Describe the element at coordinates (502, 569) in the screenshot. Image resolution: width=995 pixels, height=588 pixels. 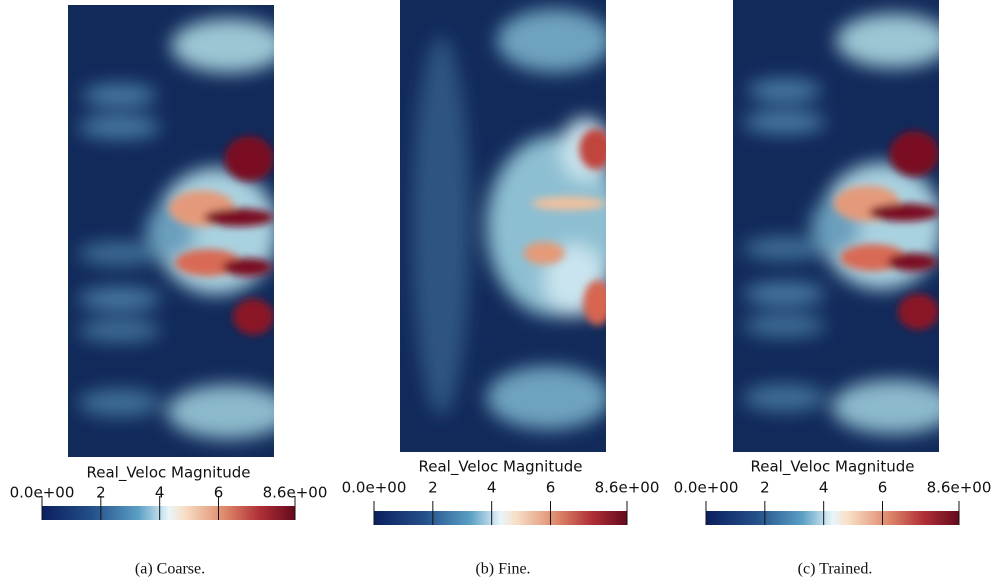
I see `caption: (b) Fine.` at that location.